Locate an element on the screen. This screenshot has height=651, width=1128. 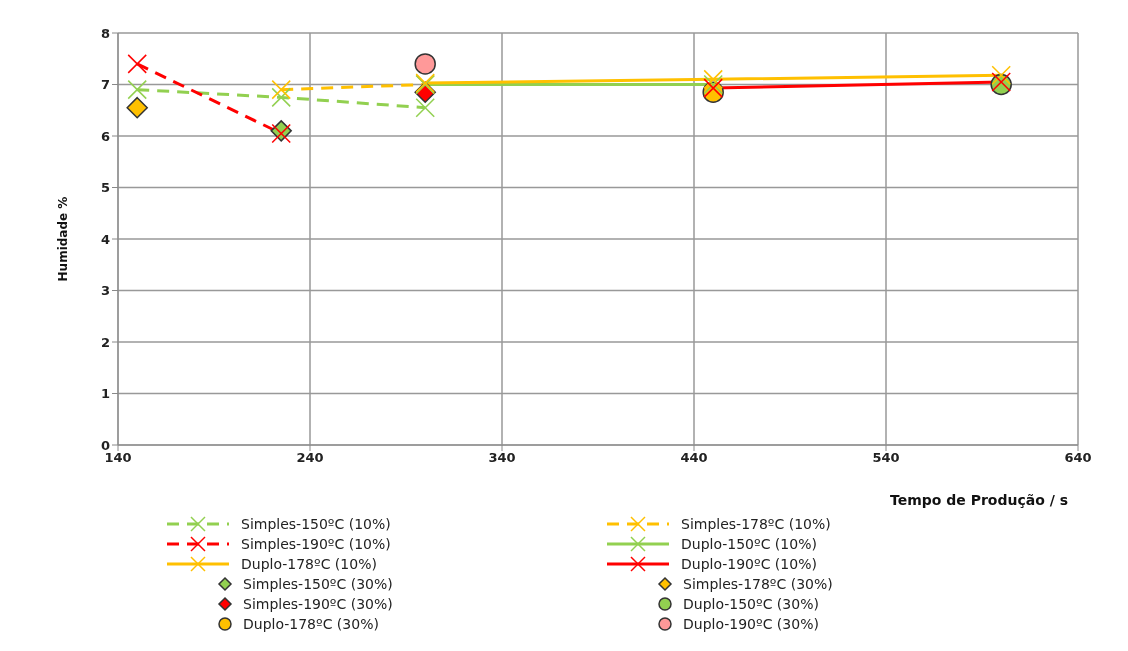
x-axis-title: Tempo de Produção / s is located at coordinates (978, 500).